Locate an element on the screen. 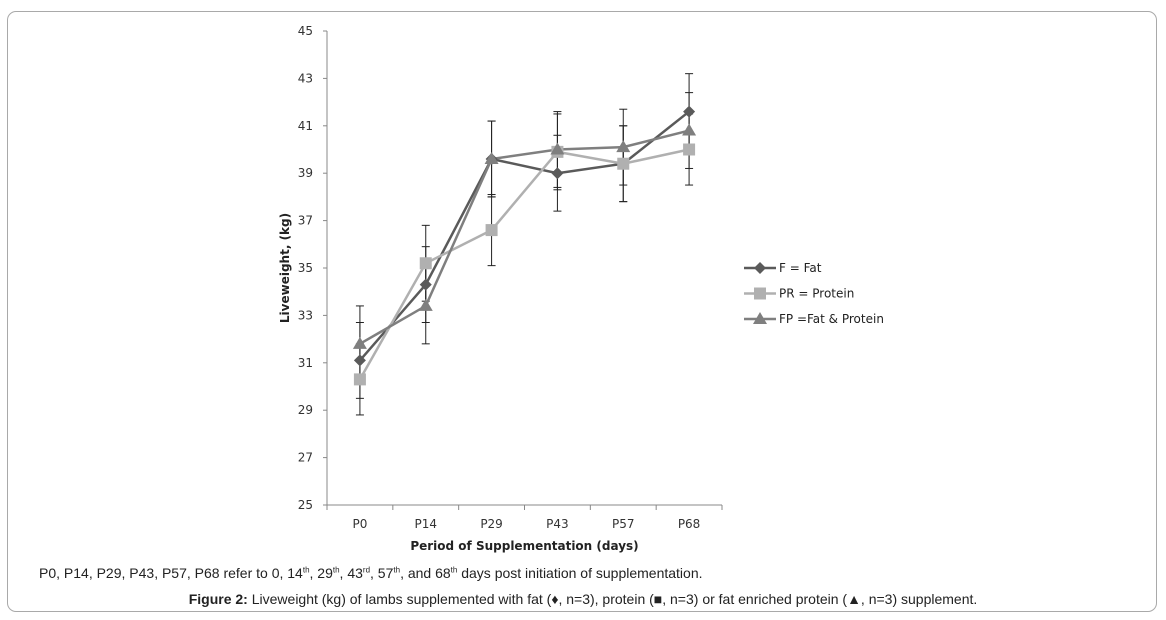 This screenshot has height=620, width=1166. legend-label-1: F = Fat is located at coordinates (800, 268).